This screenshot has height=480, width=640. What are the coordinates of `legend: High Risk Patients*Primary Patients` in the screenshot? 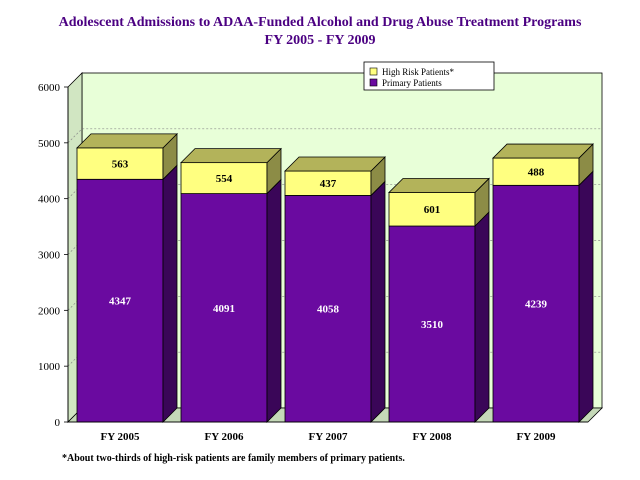 It's located at (429, 76).